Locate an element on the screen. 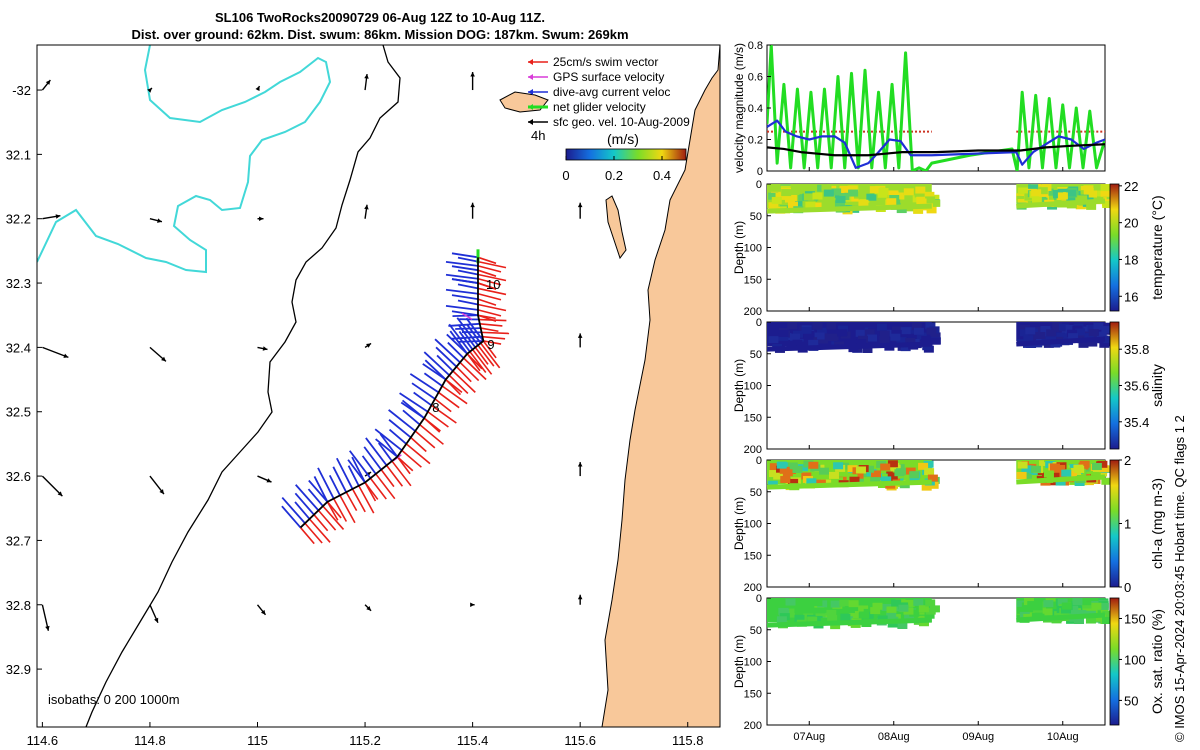 Image resolution: width=1200 pixels, height=750 pixels. depth-data-edge is located at coordinates (1061, 203).